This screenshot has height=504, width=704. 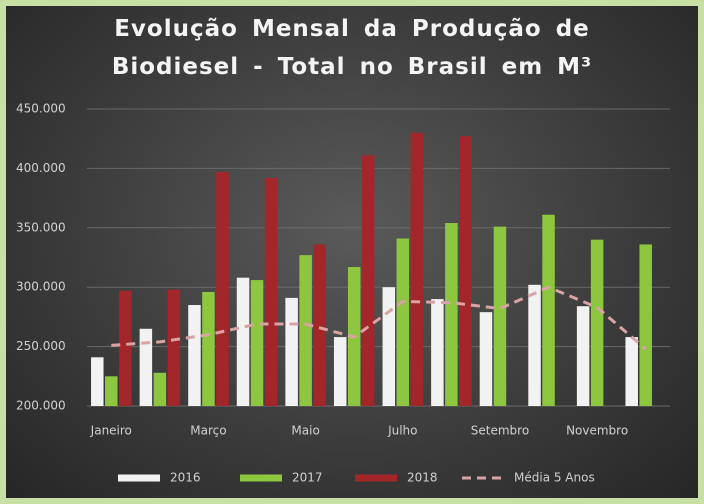 I want to click on y-tick-label: 300.000, so click(x=41, y=287).